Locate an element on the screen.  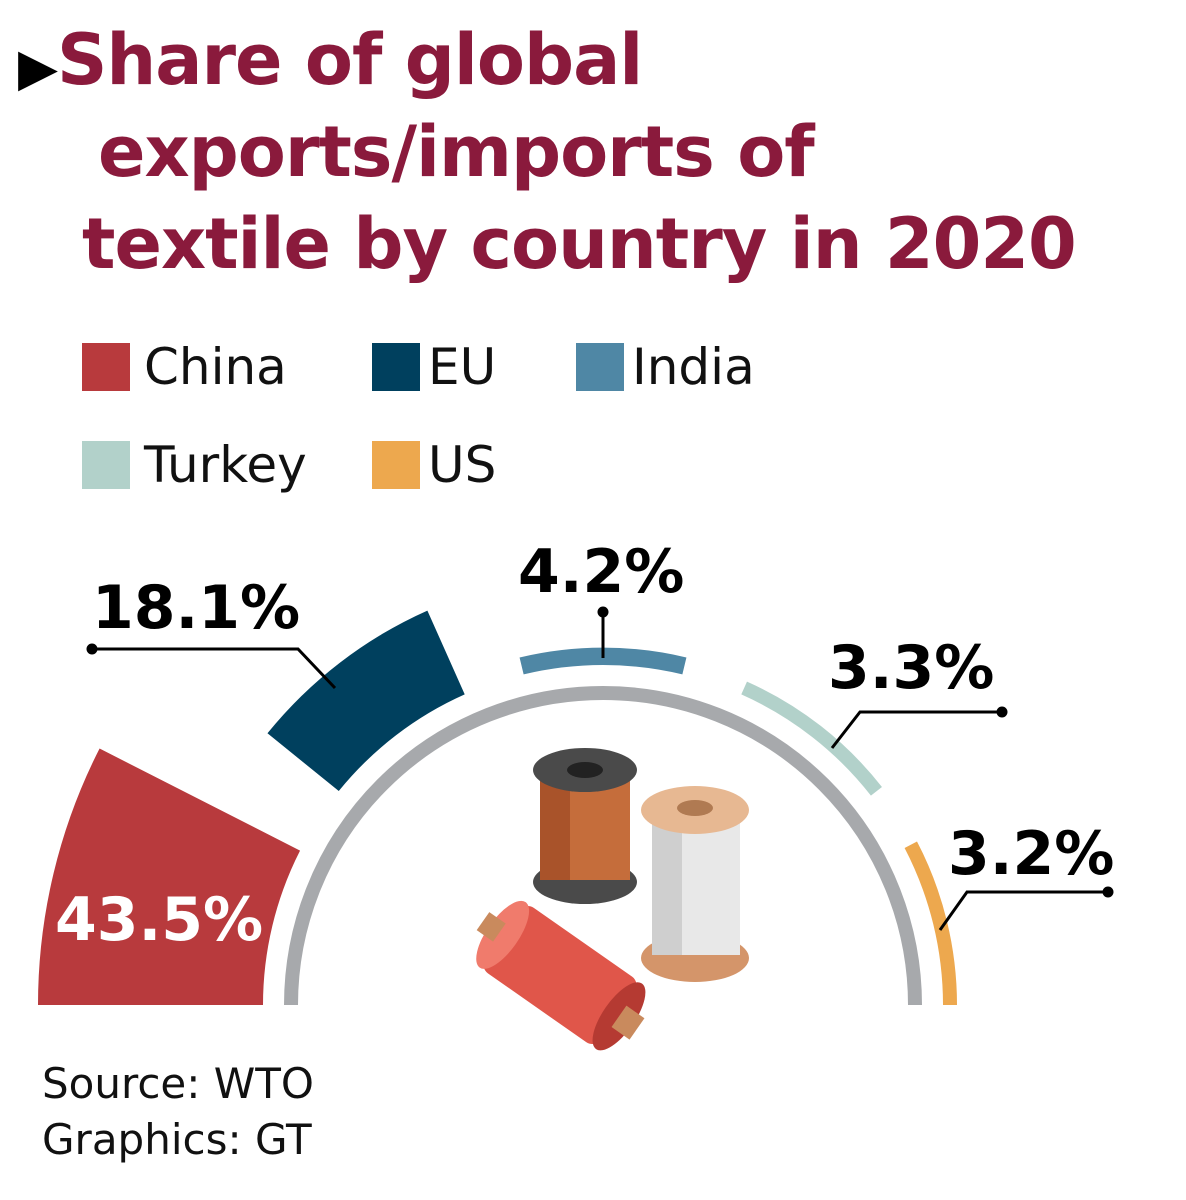
leader-line-us is located at coordinates (1023, 910).